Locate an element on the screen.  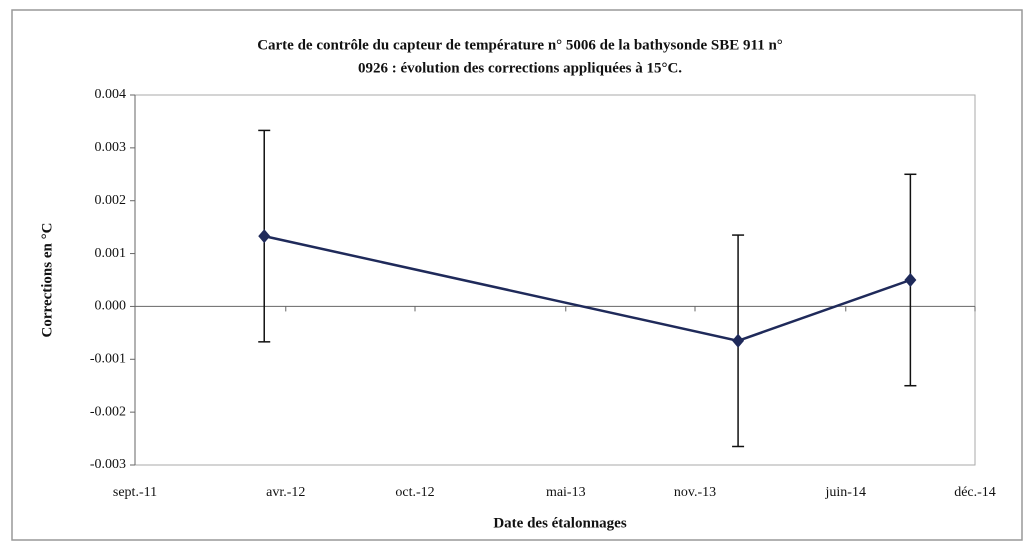
x-tick-label: nov.-13 is located at coordinates (695, 492).